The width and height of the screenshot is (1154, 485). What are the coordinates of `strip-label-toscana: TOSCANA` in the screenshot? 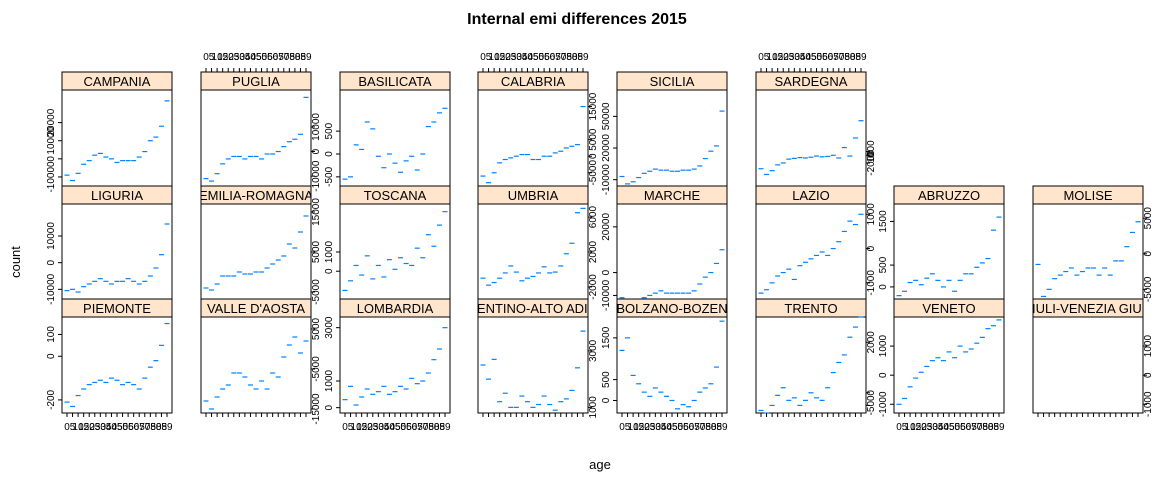 It's located at (395, 195).